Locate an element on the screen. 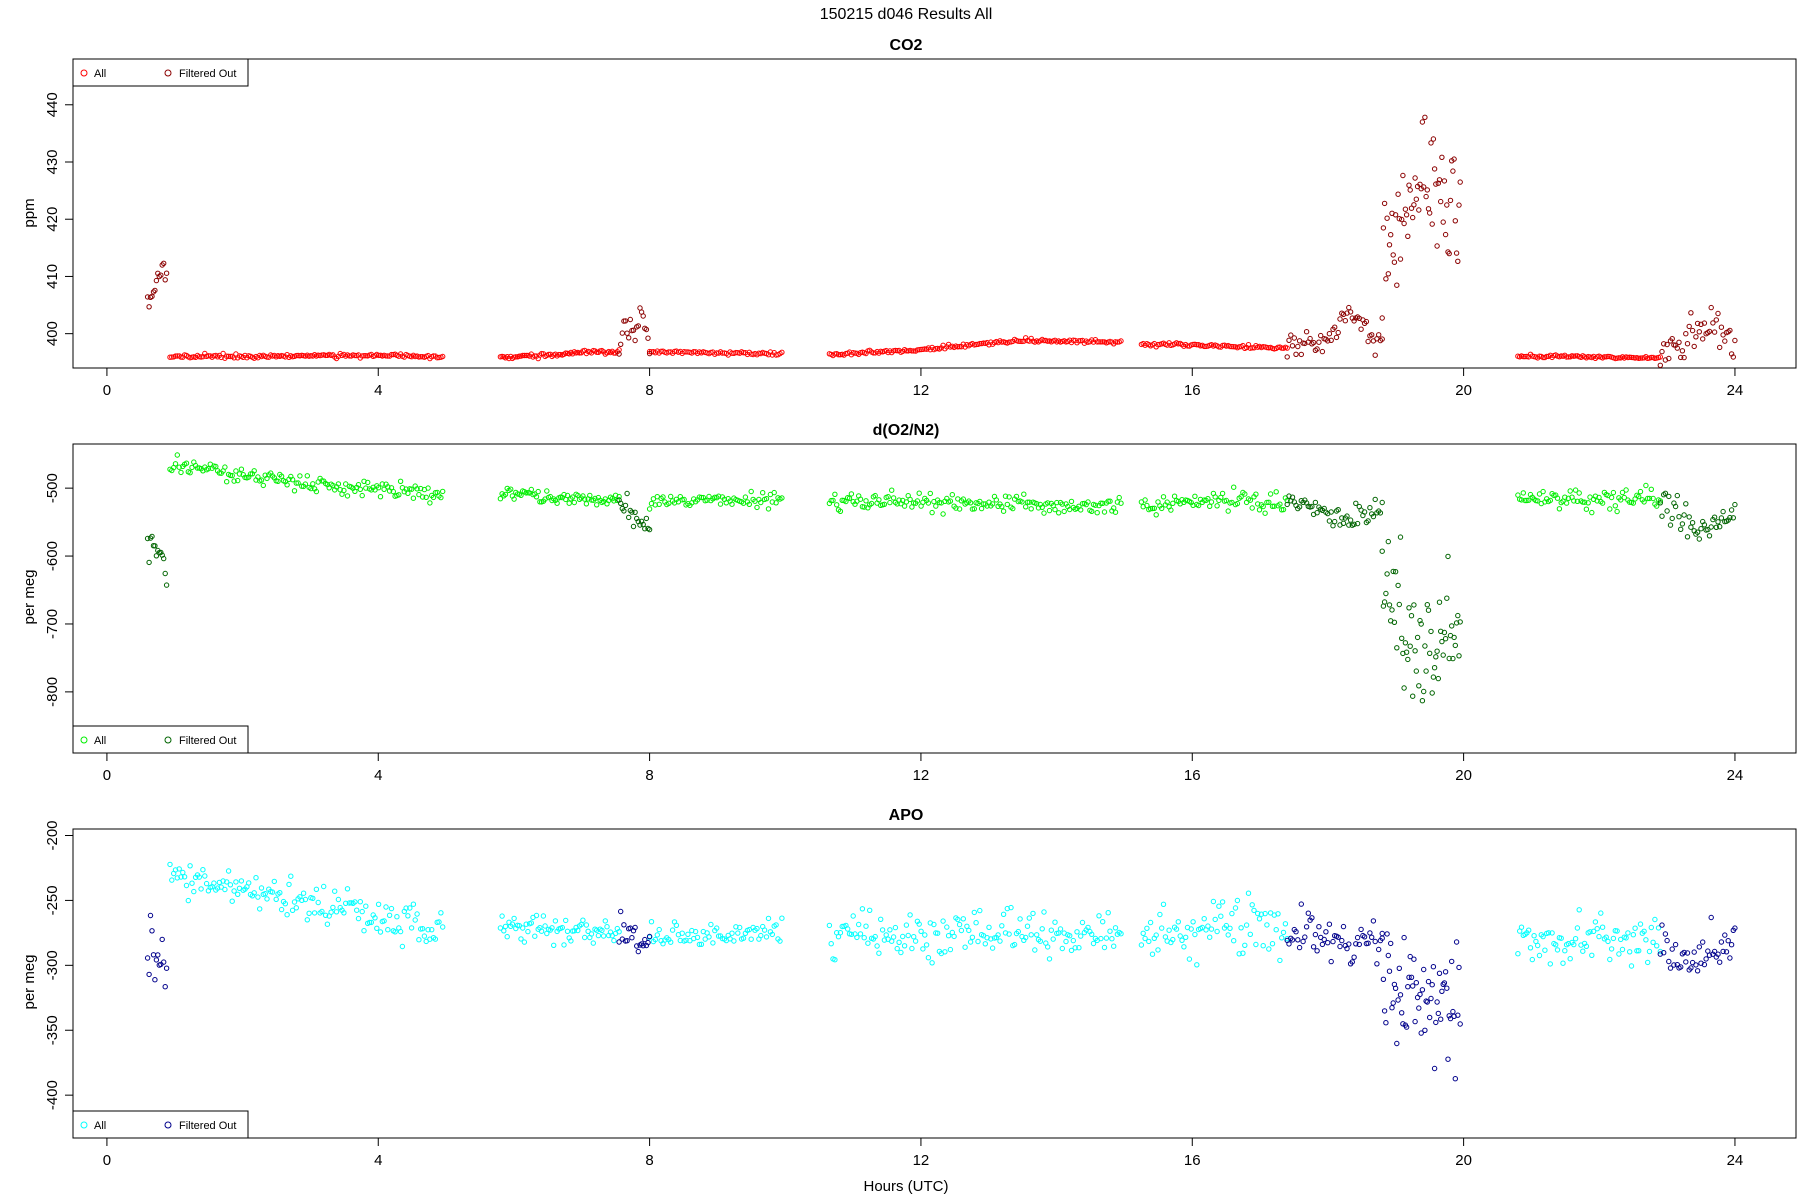 The width and height of the screenshot is (1800, 1200). x-tick-label: 4 is located at coordinates (378, 775).